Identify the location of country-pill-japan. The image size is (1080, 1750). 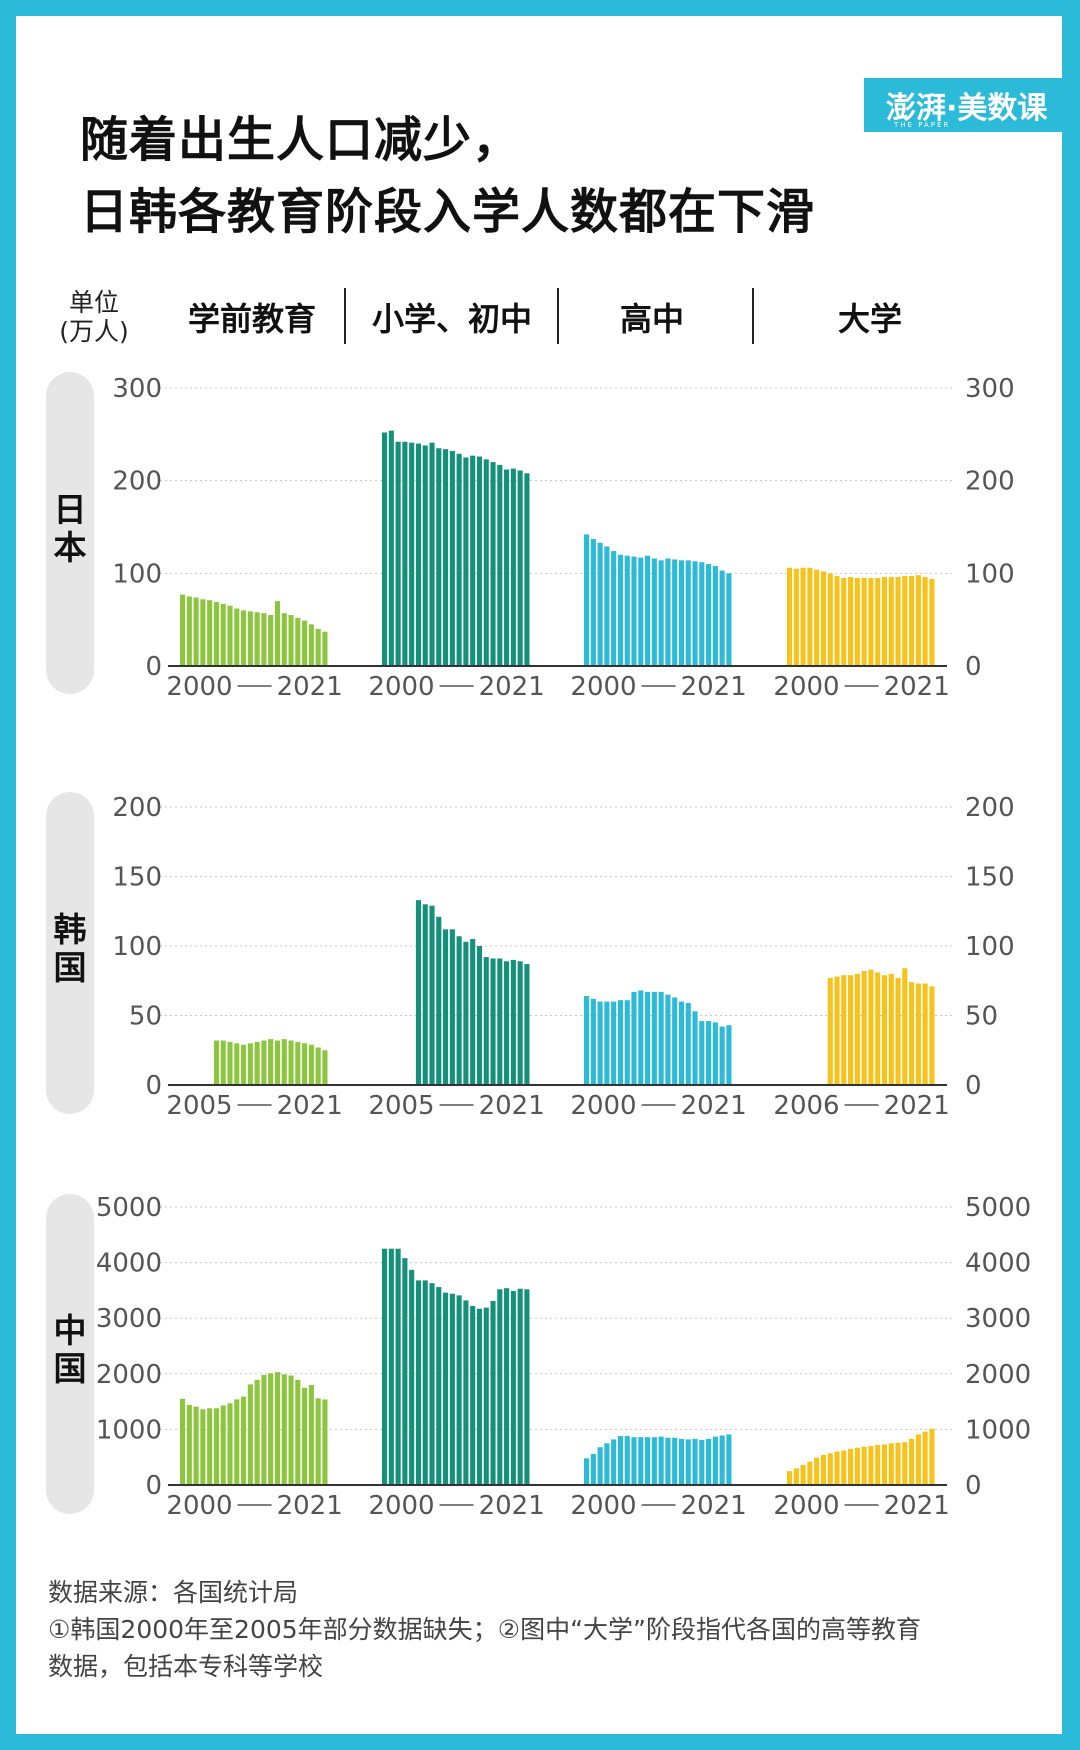
(70, 533).